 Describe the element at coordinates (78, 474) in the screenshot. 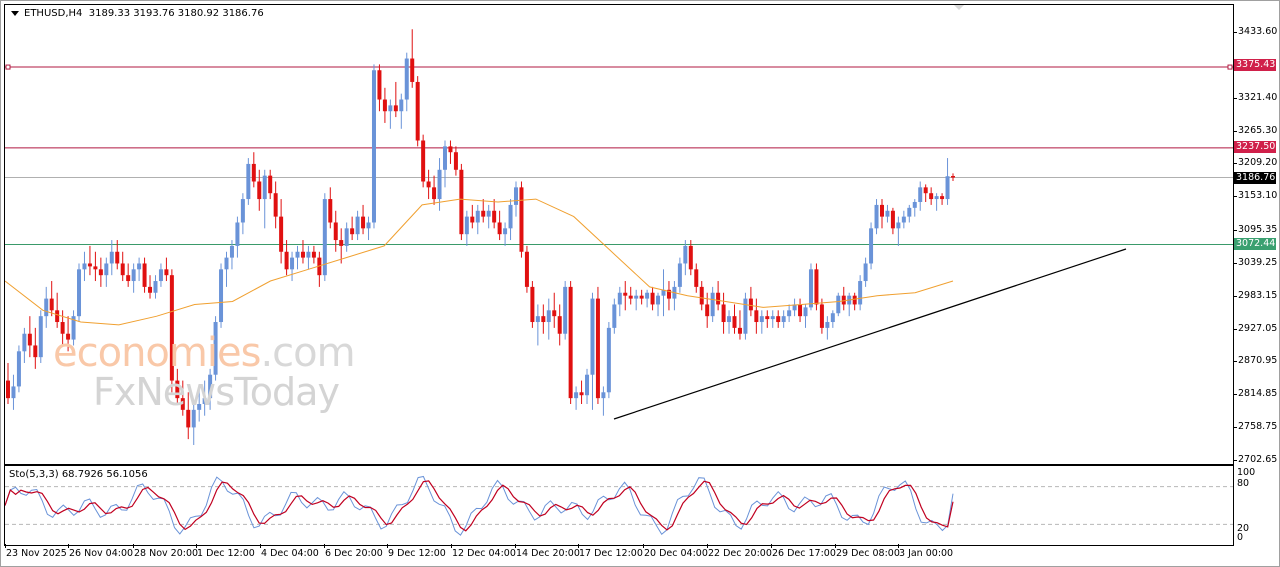

I see `stochastic-label: Sto(5,3,3) 68.7926 56.1056` at that location.